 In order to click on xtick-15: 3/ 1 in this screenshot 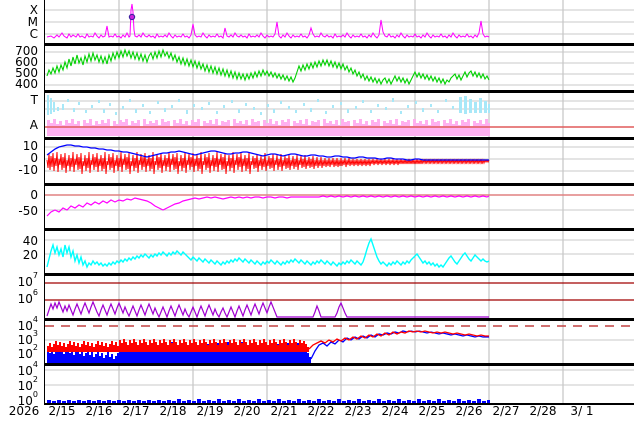, I will do `click(582, 411)`.